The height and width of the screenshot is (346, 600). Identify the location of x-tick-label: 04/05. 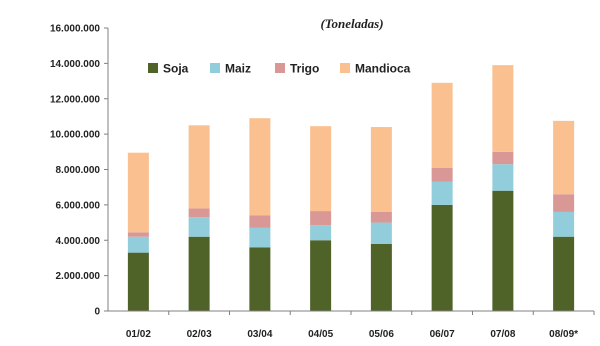
(320, 334).